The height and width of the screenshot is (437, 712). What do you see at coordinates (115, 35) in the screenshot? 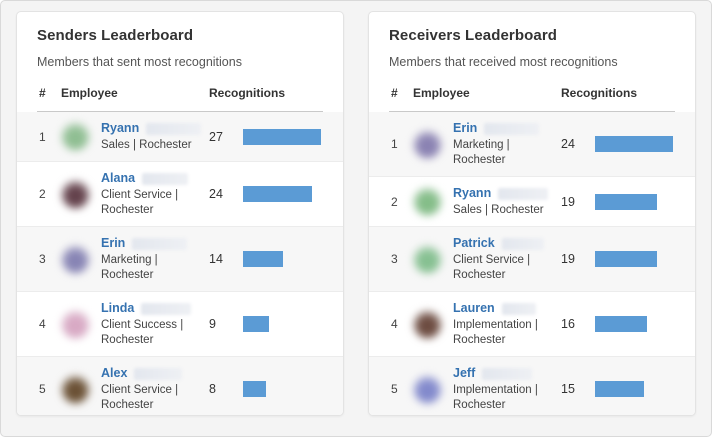
I see `panel-title: Senders Leaderboard` at bounding box center [115, 35].